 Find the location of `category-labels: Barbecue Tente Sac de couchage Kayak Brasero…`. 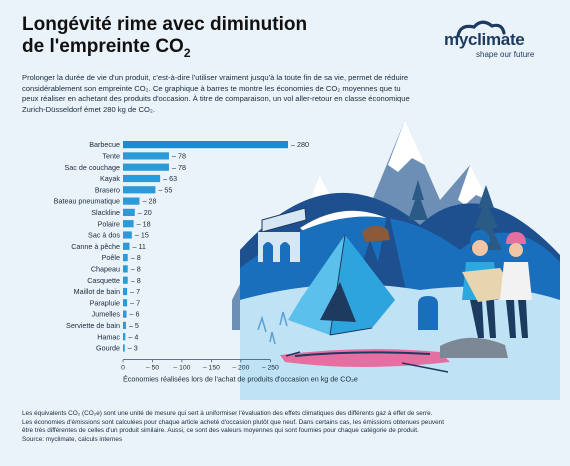

category-labels: Barbecue Tente Sac de couchage Kayak Brasero… is located at coordinates (87, 246).